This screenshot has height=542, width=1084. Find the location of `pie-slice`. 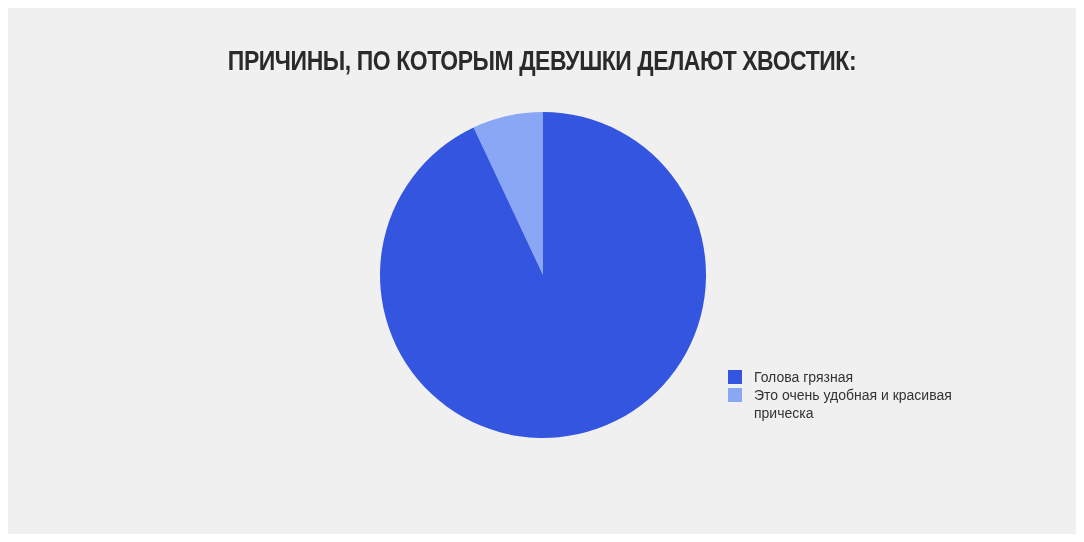

pie-slice is located at coordinates (508, 193).